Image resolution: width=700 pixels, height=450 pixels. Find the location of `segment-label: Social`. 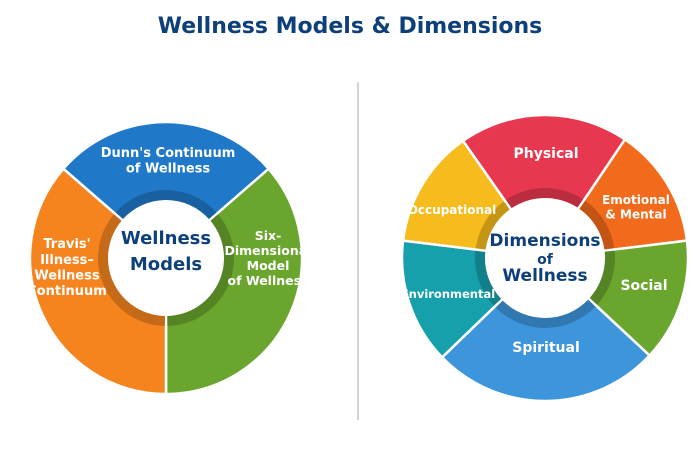

segment-label: Social is located at coordinates (643, 286).